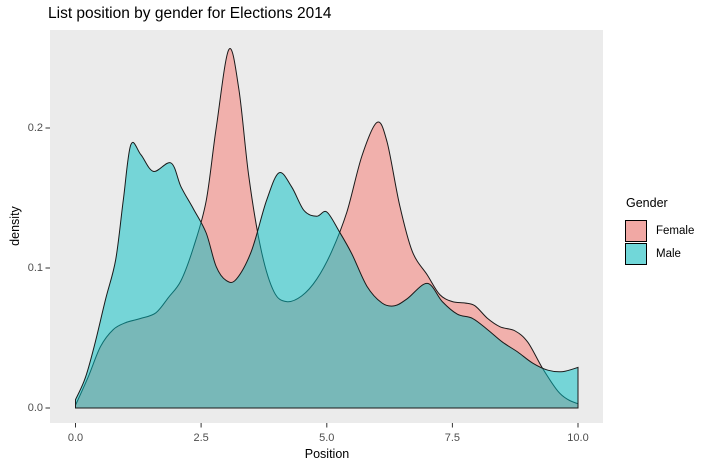 The image size is (712, 473). Describe the element at coordinates (636, 230) in the screenshot. I see `female-swatch-icon` at that location.